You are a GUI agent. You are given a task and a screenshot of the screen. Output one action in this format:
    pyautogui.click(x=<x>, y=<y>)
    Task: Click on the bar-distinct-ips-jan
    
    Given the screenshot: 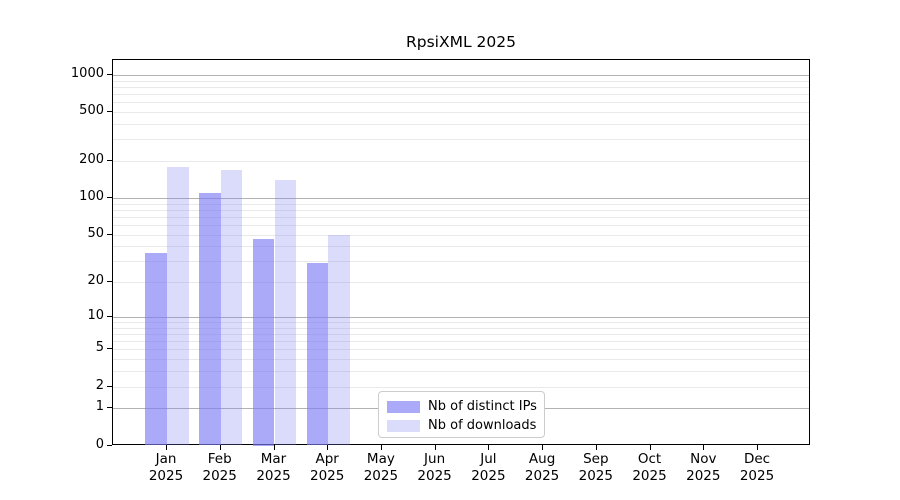 What is the action you would take?
    pyautogui.click(x=156, y=349)
    